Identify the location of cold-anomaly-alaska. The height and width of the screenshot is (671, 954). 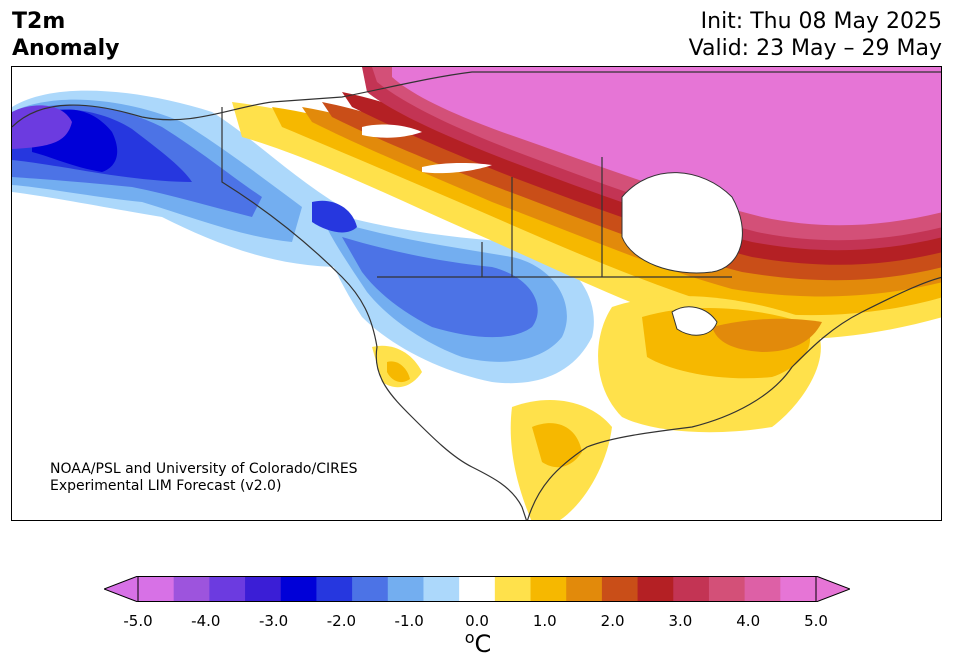
(177, 179).